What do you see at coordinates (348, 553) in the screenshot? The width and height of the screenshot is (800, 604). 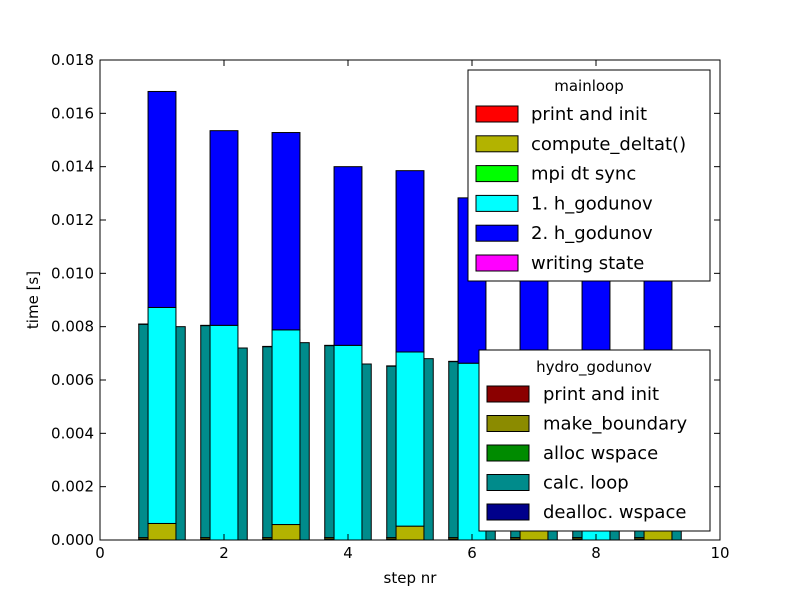 I see `x-tick-label-2: 4` at bounding box center [348, 553].